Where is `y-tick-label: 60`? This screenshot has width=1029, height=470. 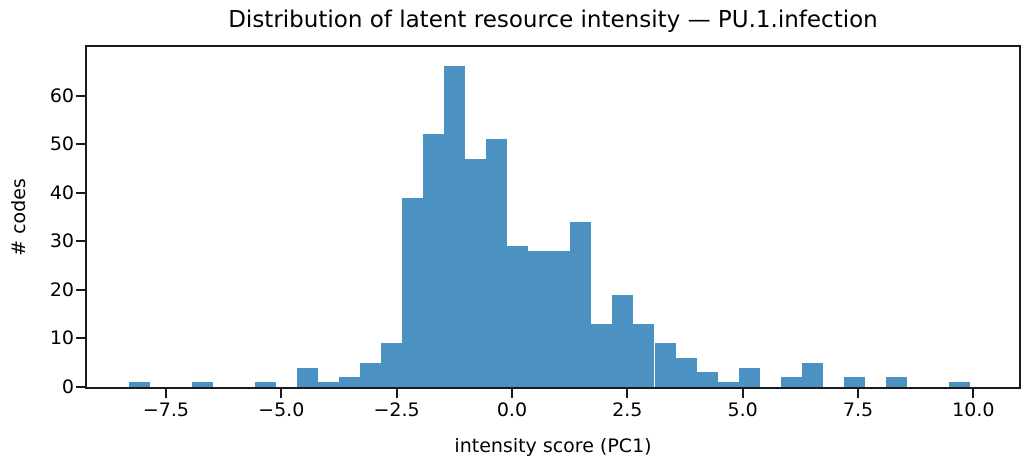 y-tick-label: 60 is located at coordinates (61, 95).